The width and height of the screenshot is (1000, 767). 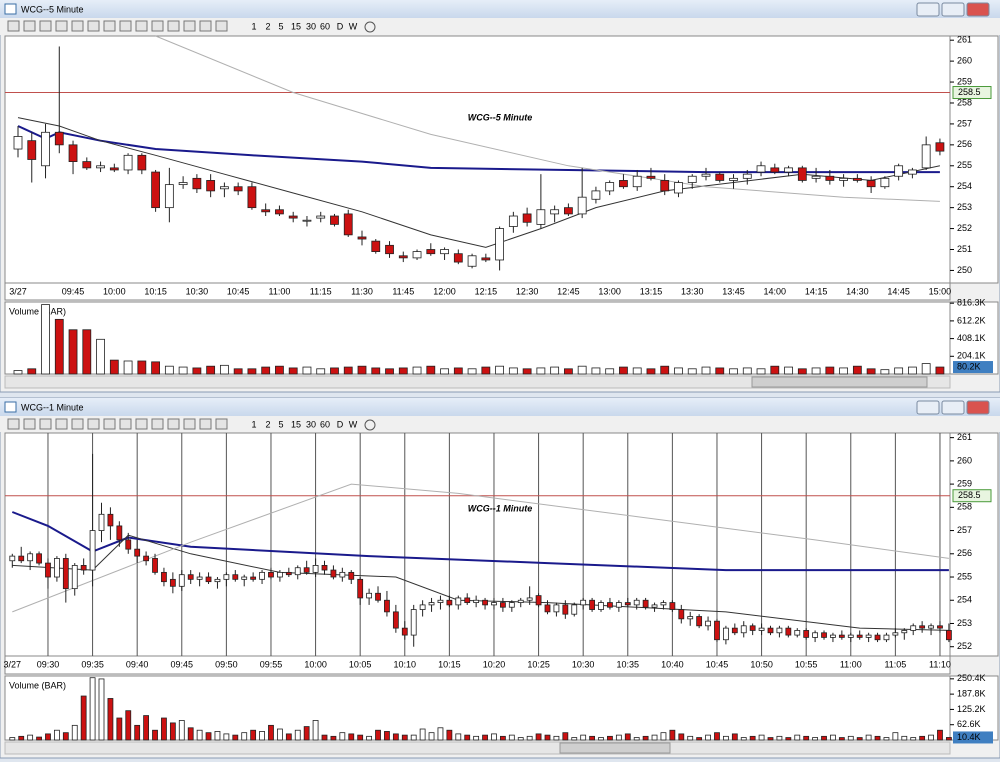 What do you see at coordinates (816, 291) in the screenshot?
I see `x-tick-label: 14:15` at bounding box center [816, 291].